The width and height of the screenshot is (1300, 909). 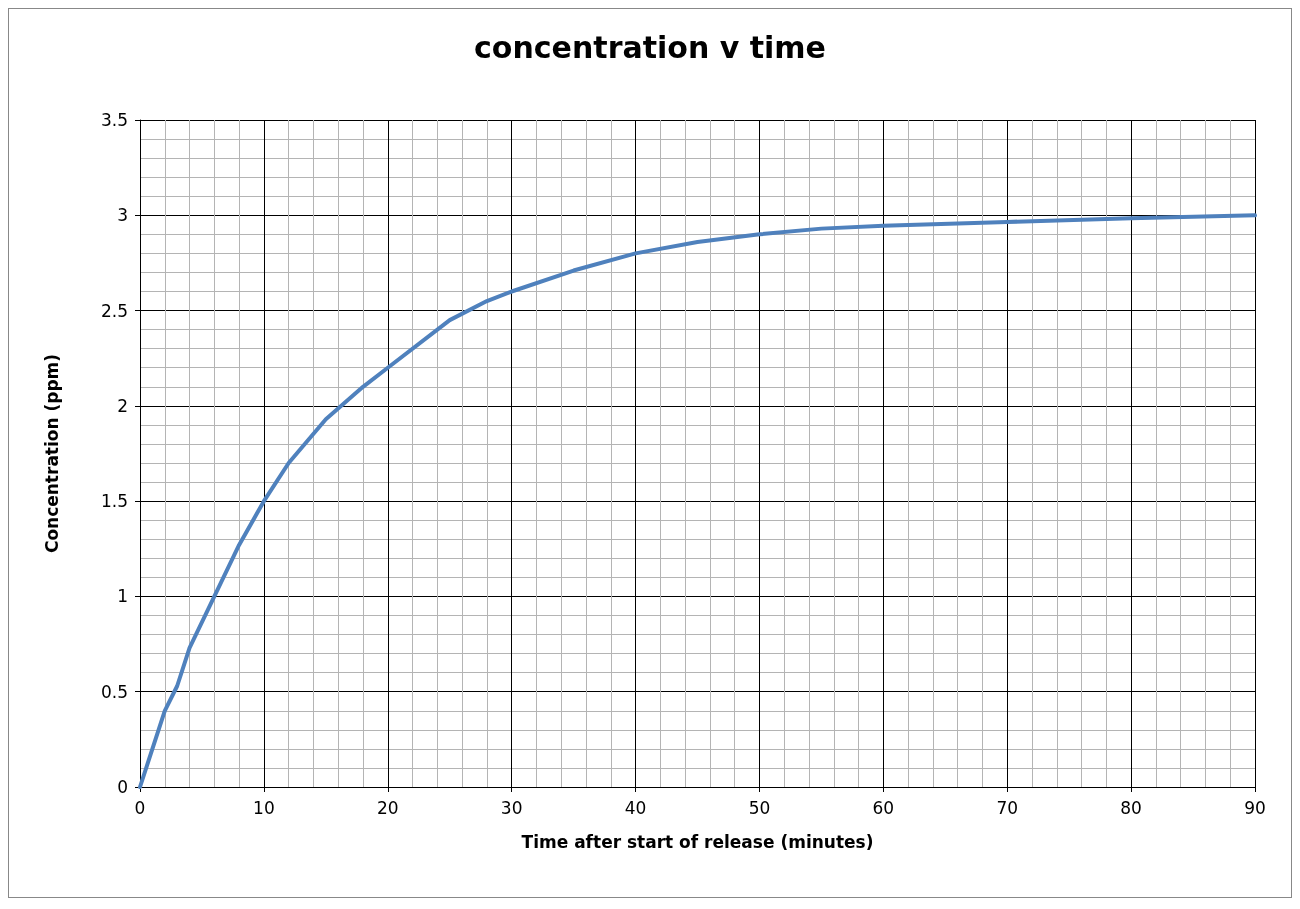 I want to click on x-tick-label: 30, so click(x=511, y=807).